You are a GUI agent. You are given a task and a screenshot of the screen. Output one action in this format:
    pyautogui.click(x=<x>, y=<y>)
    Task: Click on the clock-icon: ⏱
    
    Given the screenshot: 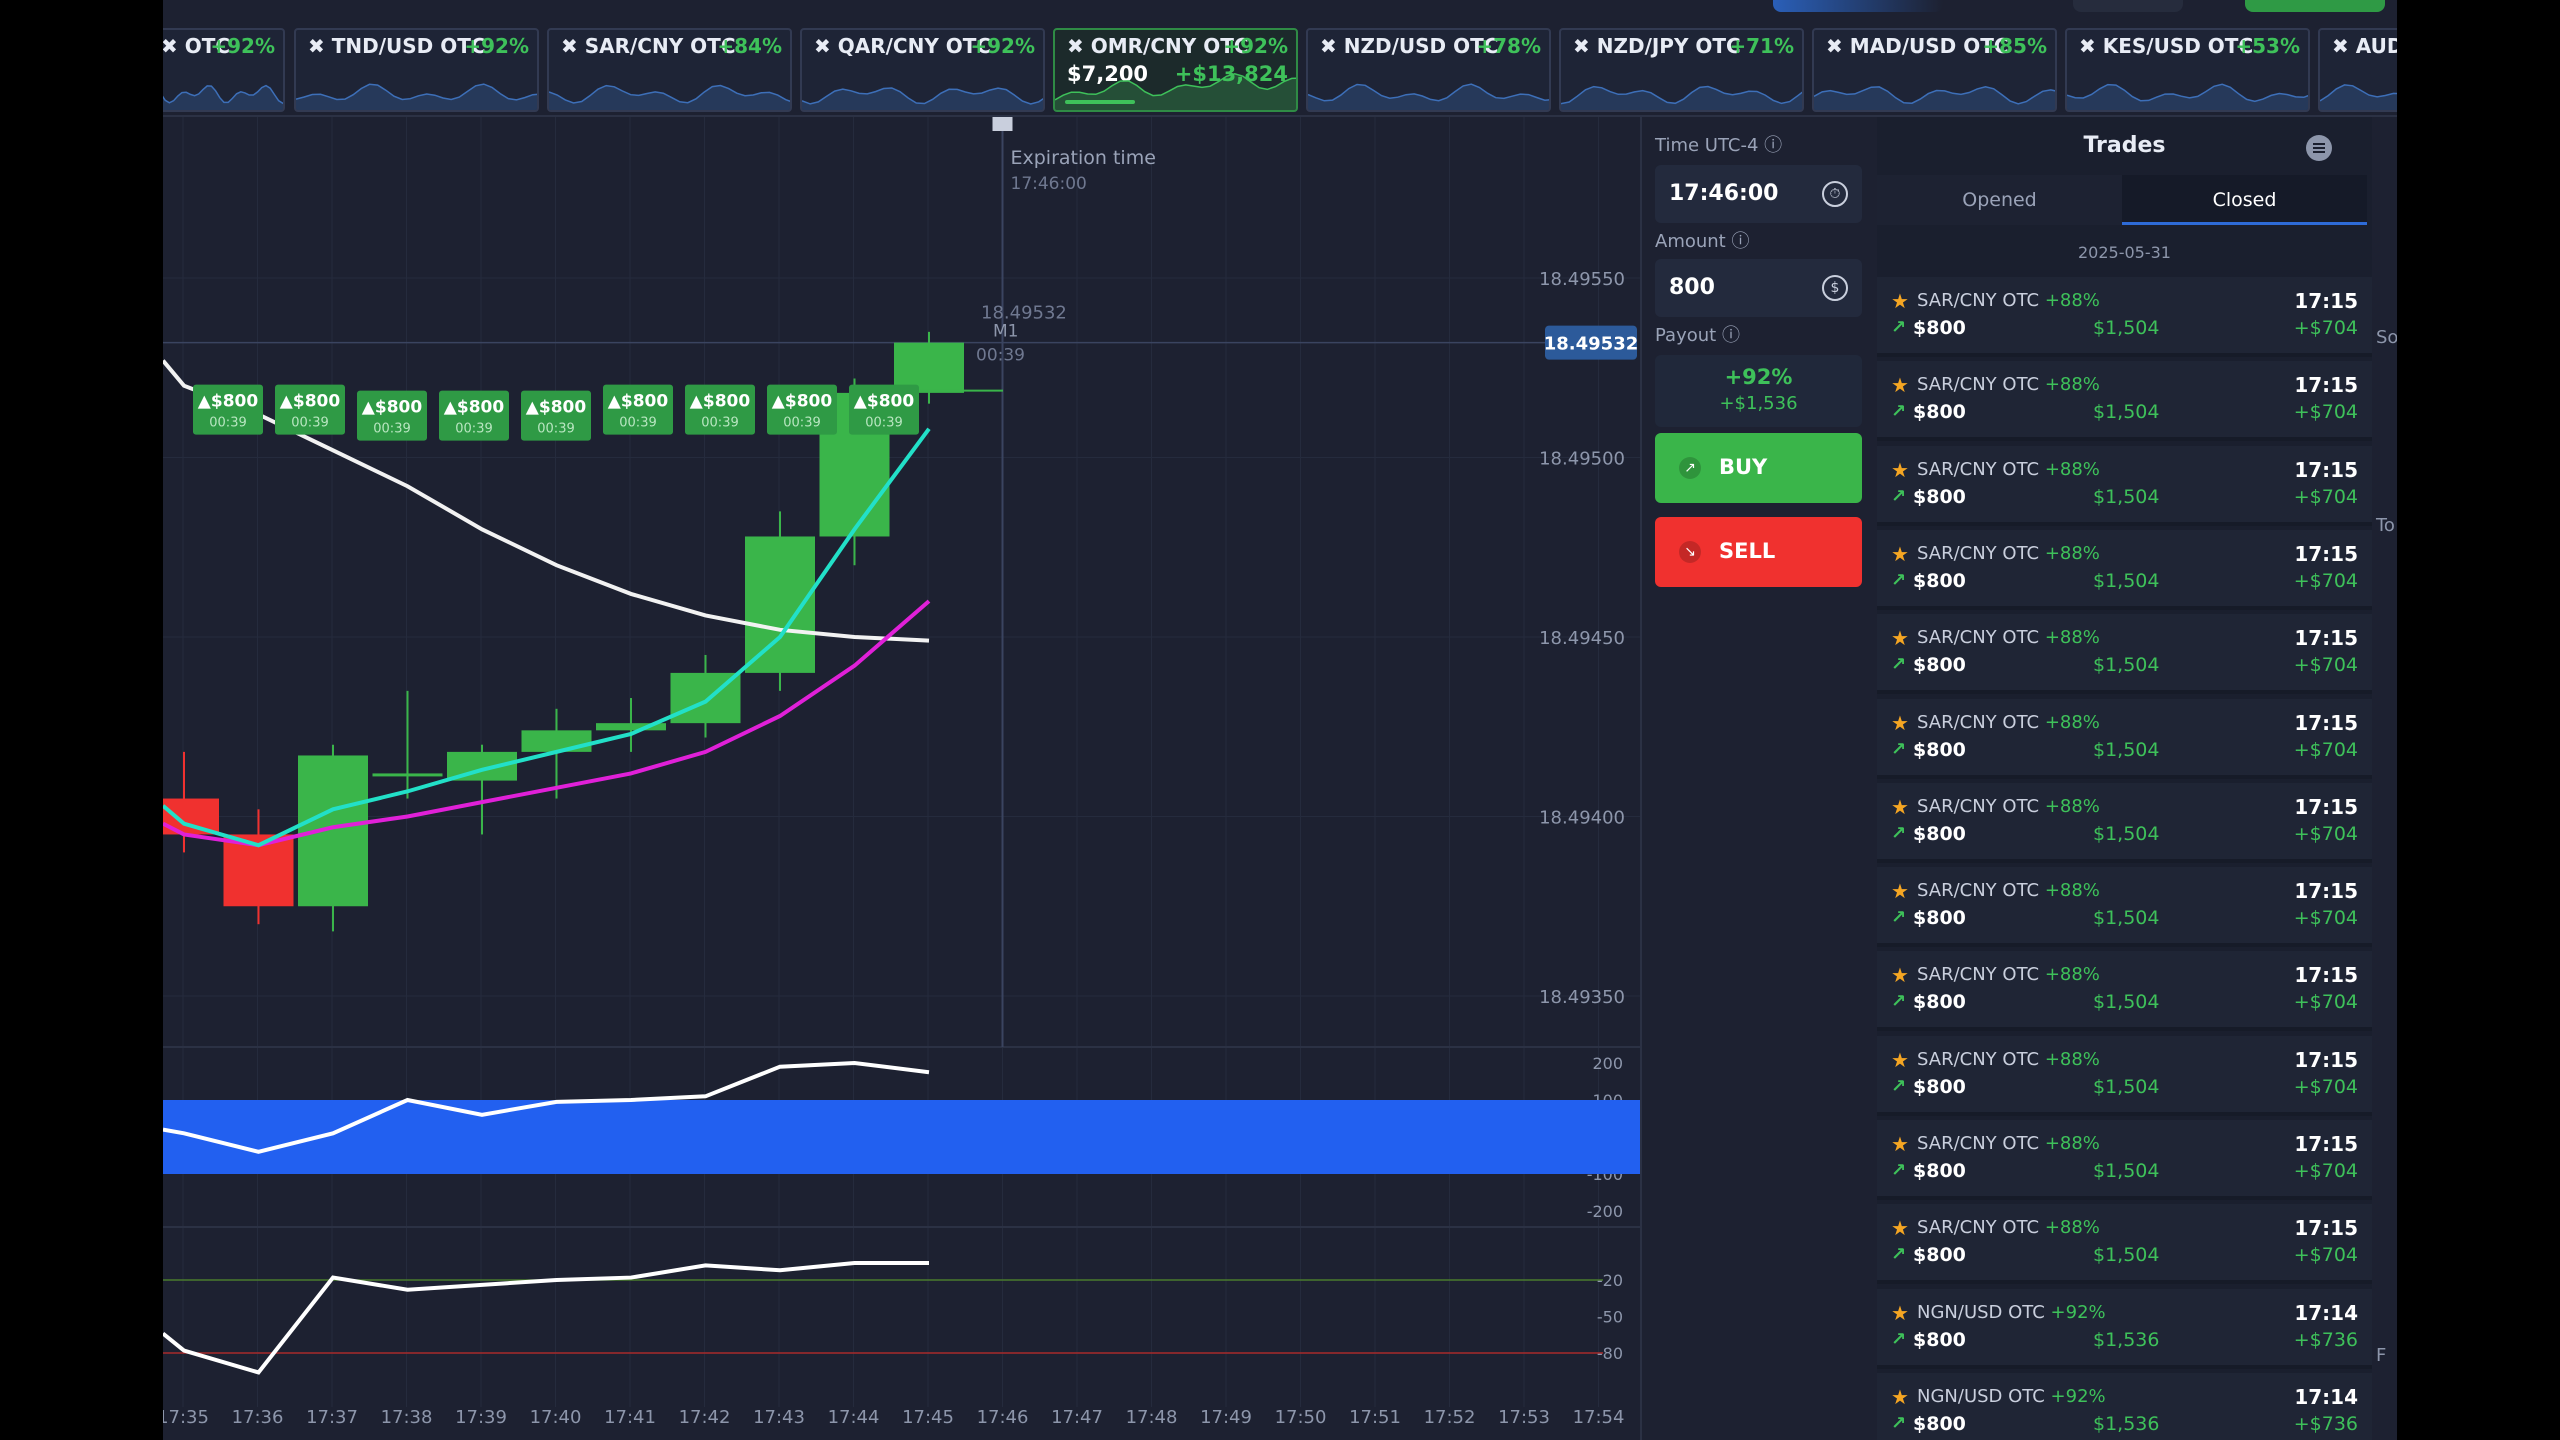 What is the action you would take?
    pyautogui.click(x=1835, y=194)
    